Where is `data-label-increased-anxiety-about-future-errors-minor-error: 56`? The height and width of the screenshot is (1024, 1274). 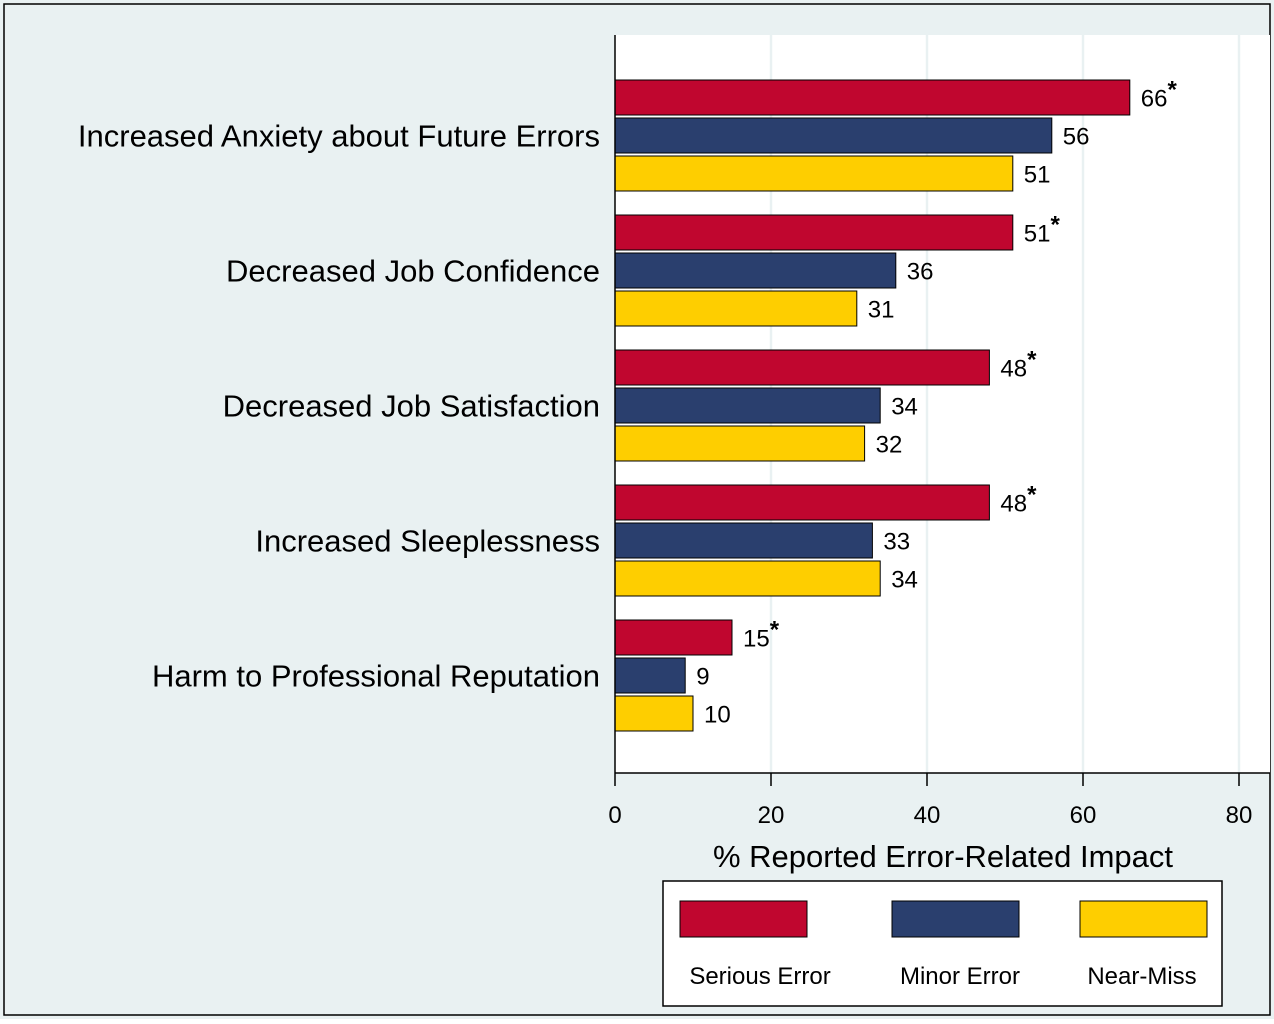 data-label-increased-anxiety-about-future-errors-minor-error: 56 is located at coordinates (1076, 137).